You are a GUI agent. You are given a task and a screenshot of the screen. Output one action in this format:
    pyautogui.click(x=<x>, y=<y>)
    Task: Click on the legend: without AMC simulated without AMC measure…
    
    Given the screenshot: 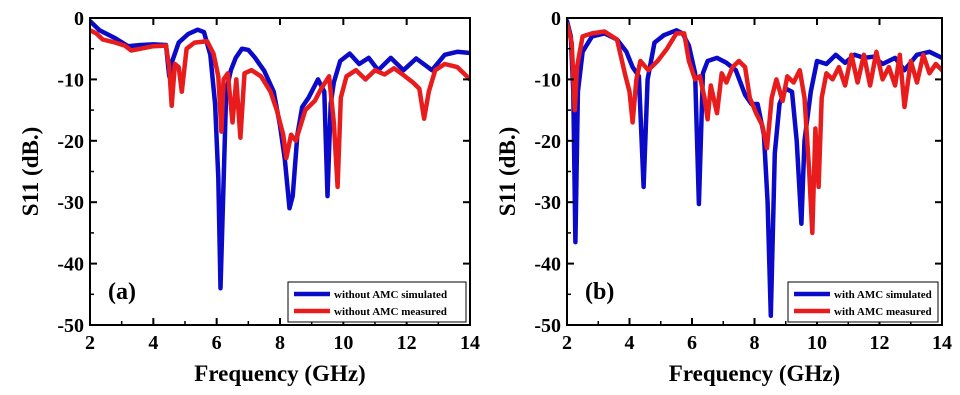 What is the action you would take?
    pyautogui.click(x=377, y=302)
    